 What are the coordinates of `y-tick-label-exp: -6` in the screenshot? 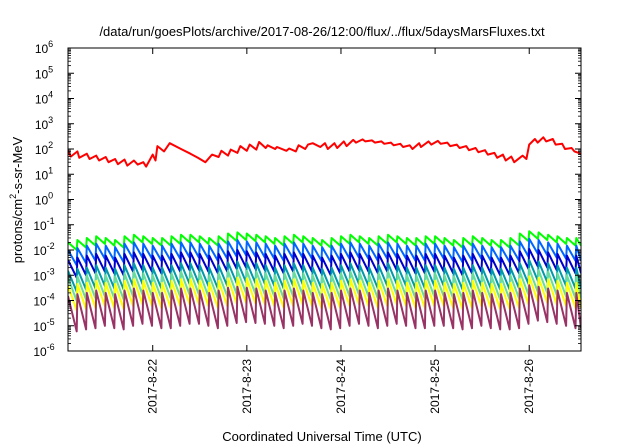 It's located at (51, 347).